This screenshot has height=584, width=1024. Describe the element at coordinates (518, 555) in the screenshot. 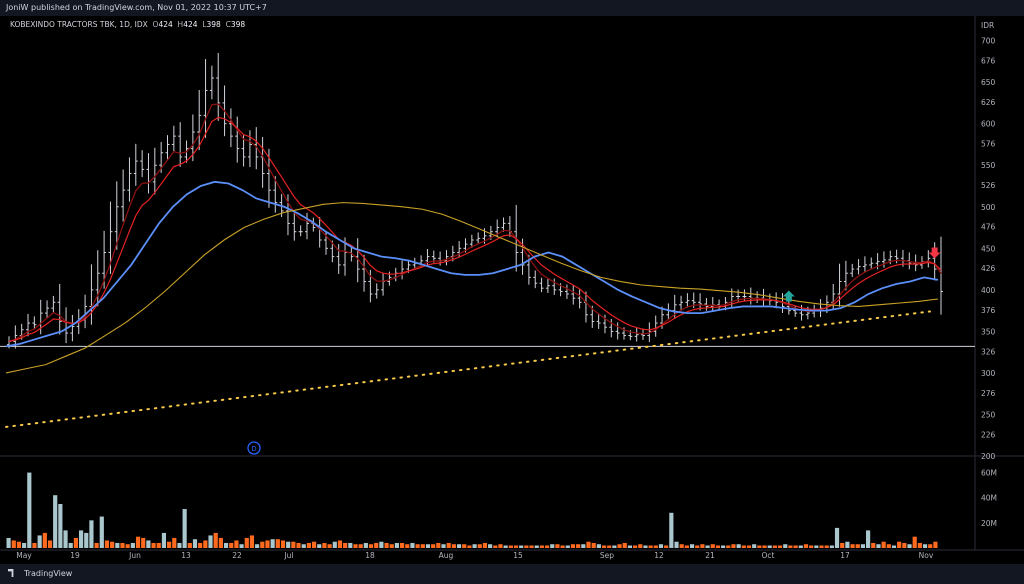

I see `time-tick-label: 15` at that location.